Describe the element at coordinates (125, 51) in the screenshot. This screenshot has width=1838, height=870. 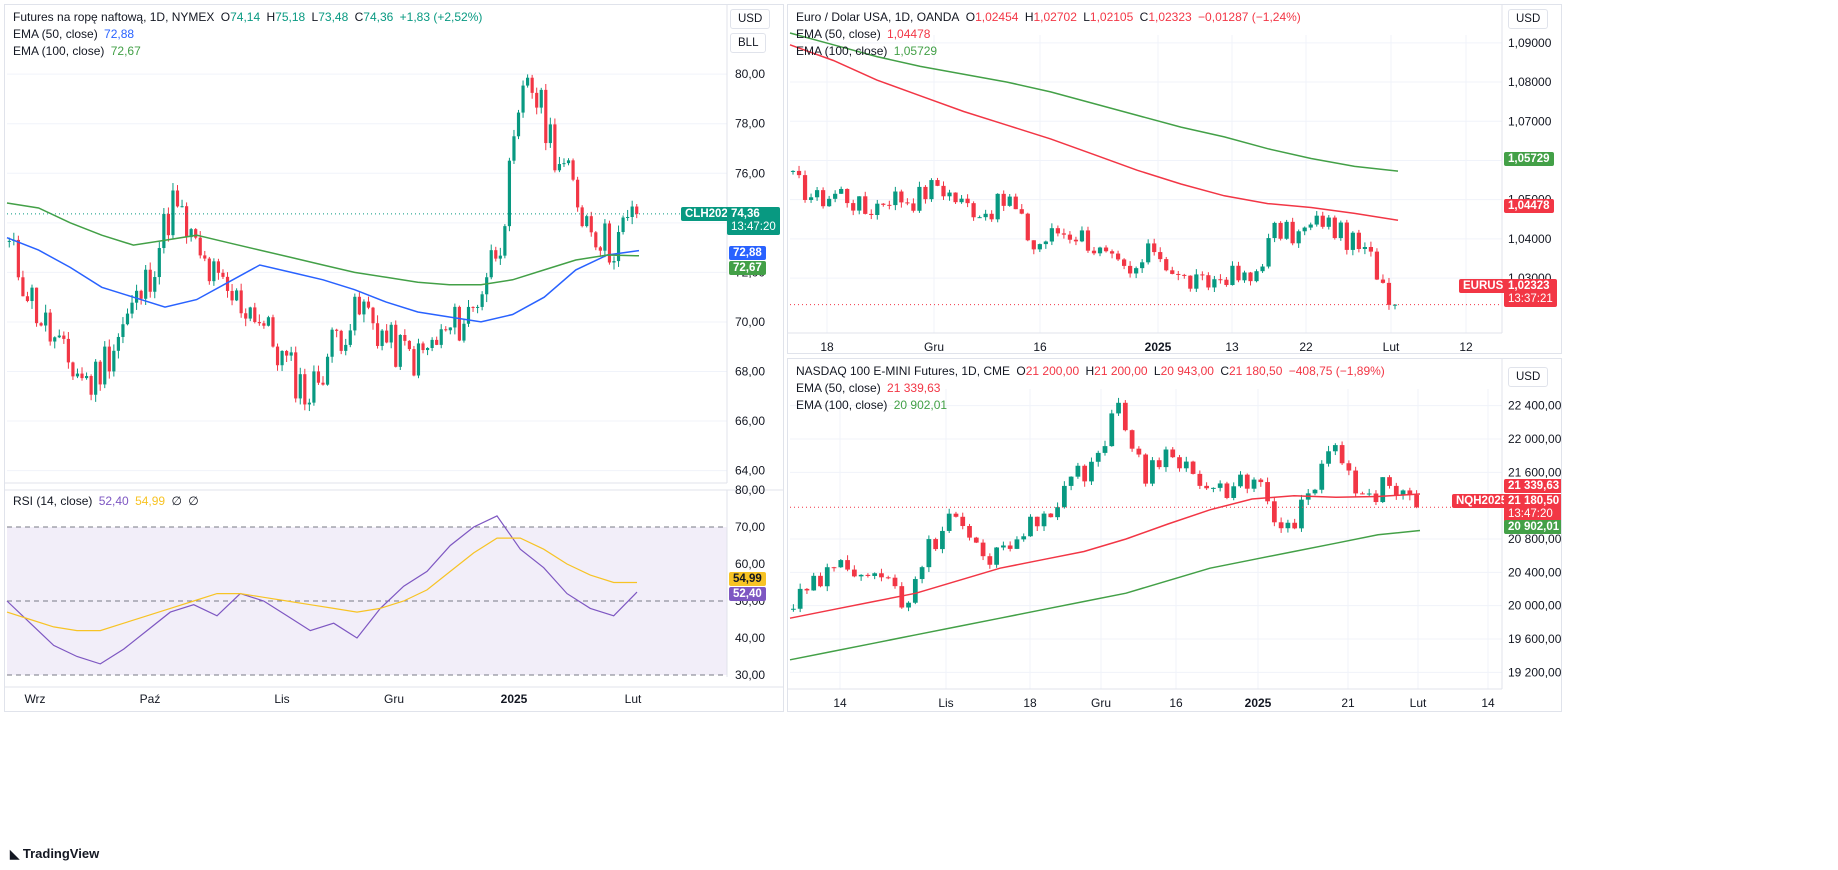
I see `oil-ema100-value: 72,67` at that location.